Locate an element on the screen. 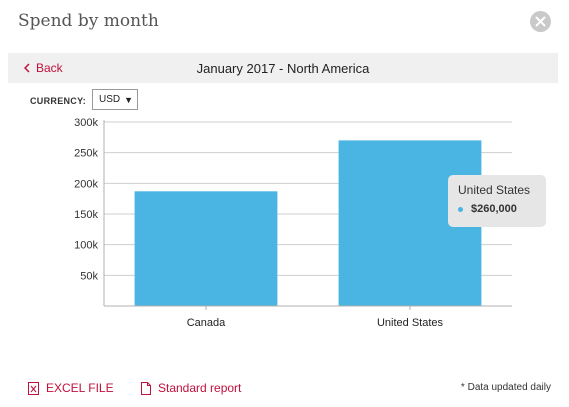  page-title: Spend by month is located at coordinates (88, 21).